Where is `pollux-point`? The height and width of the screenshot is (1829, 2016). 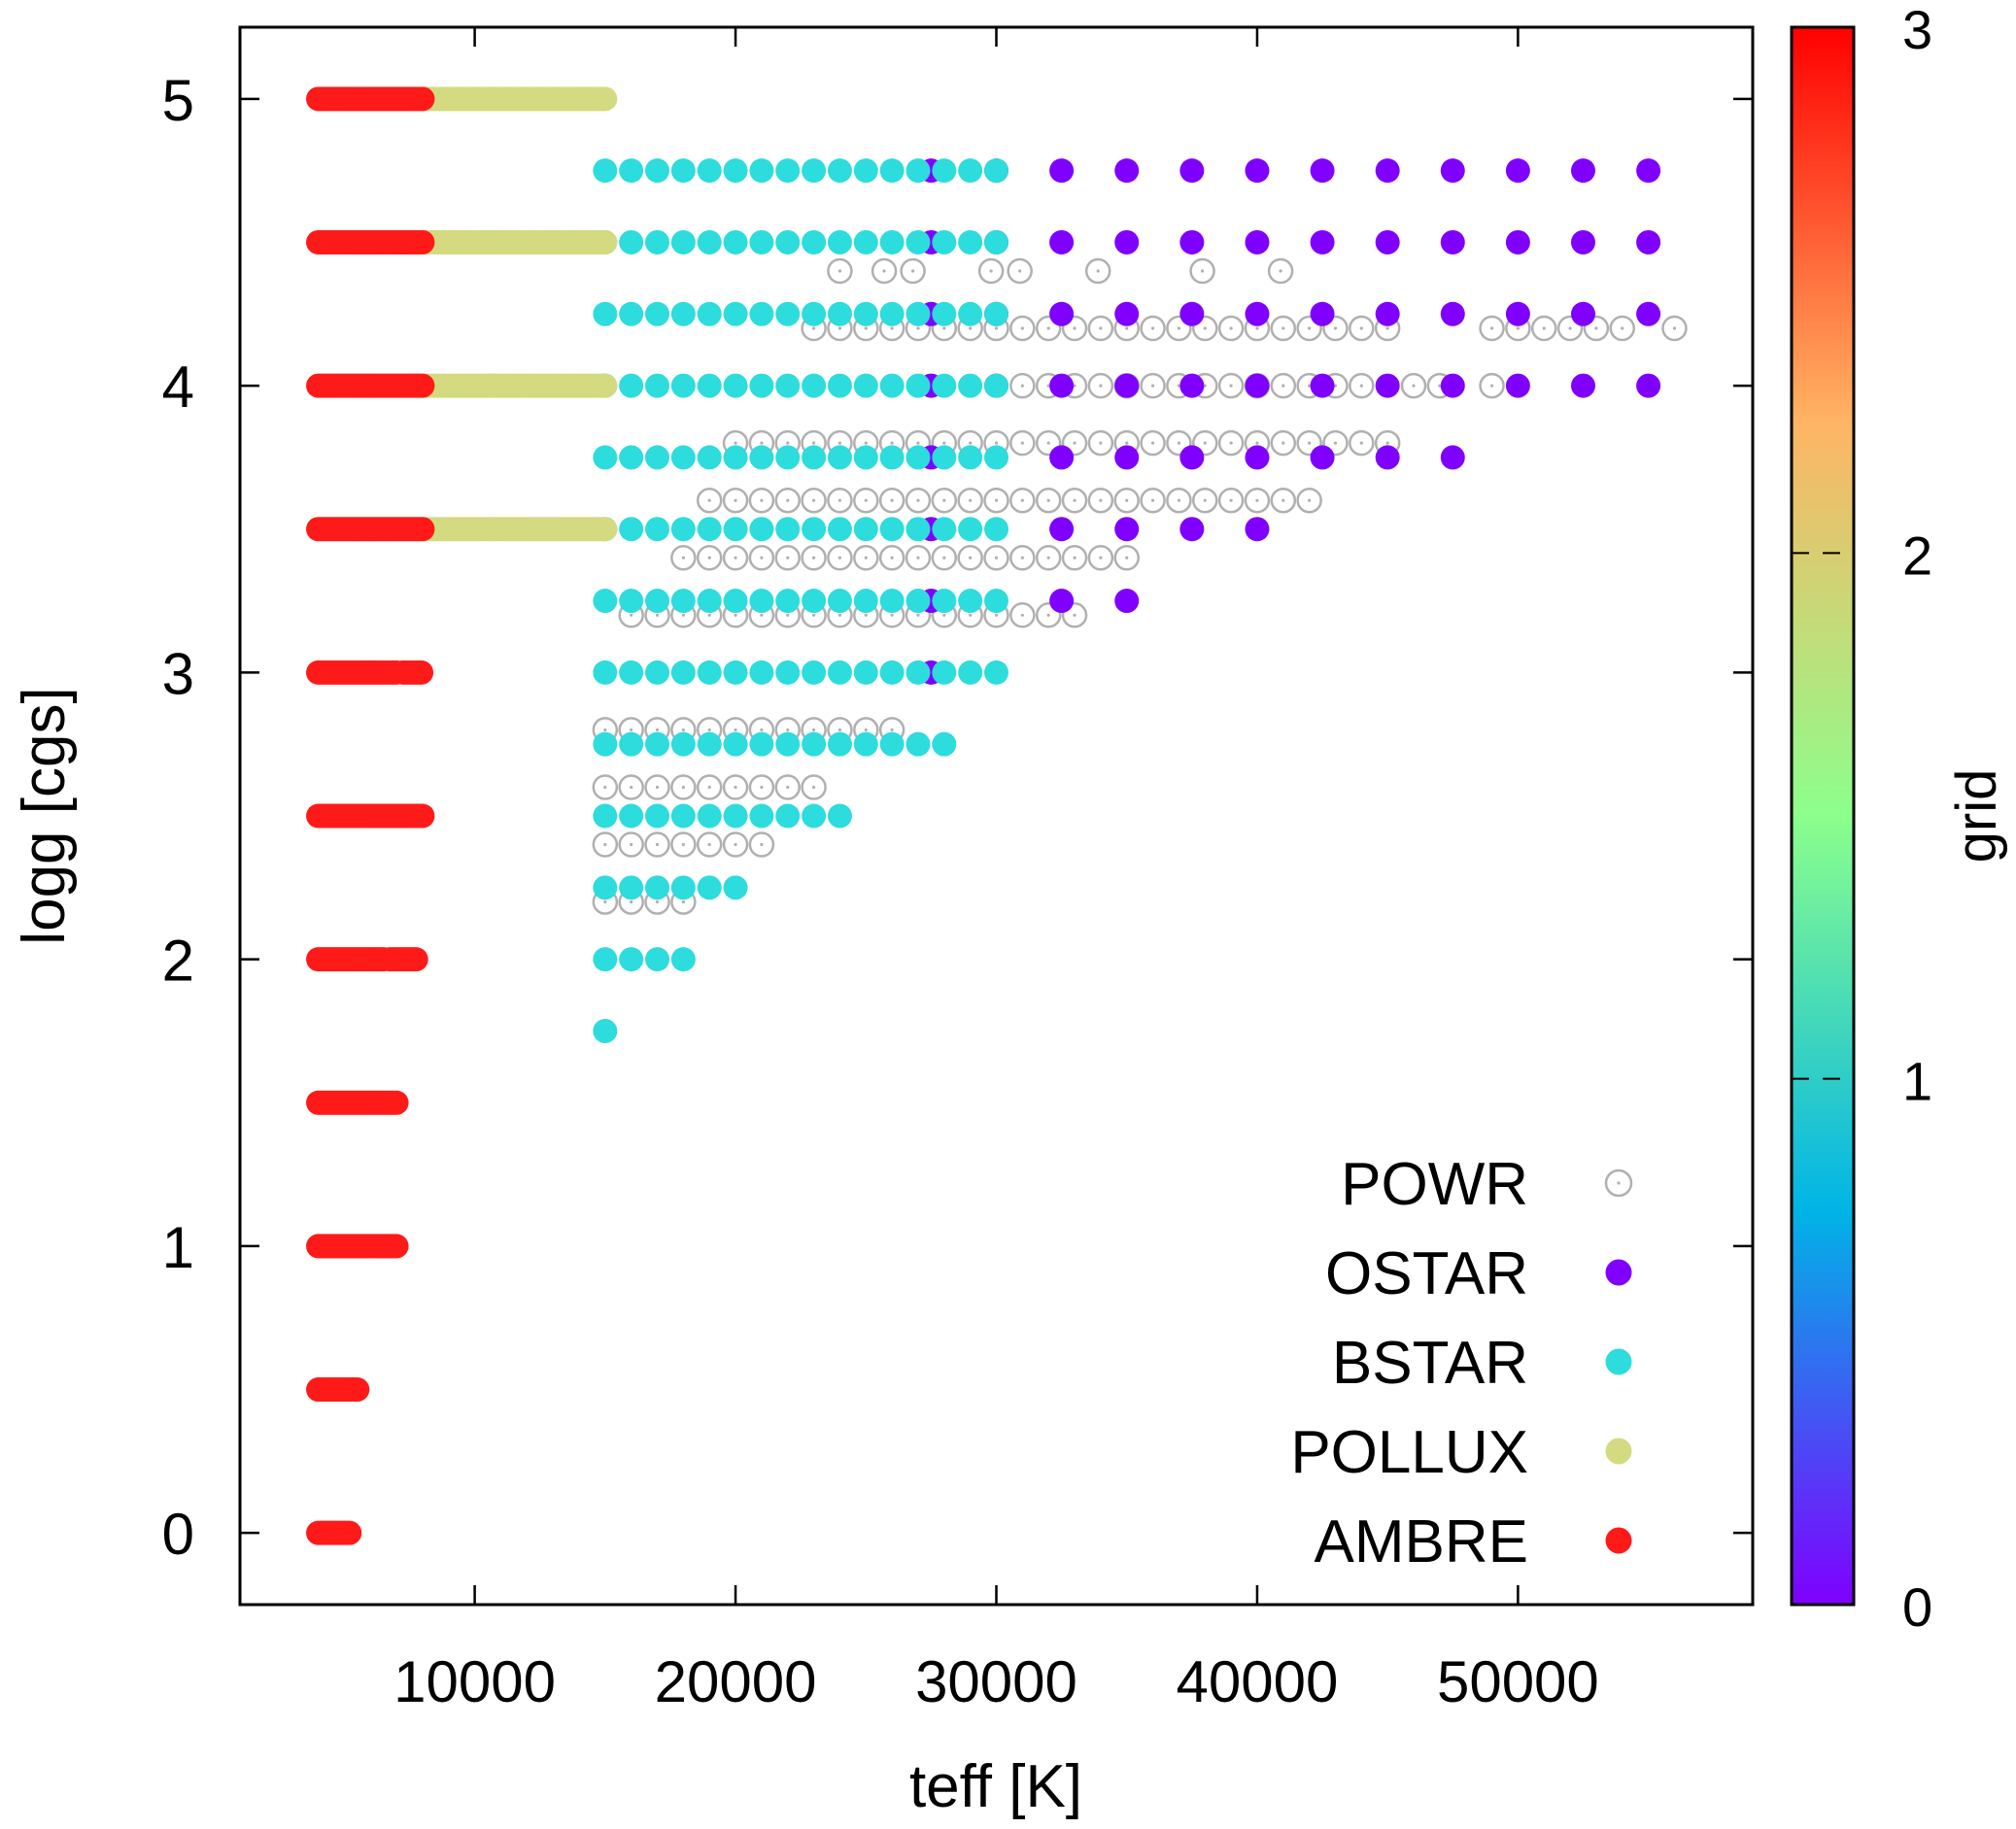 pollux-point is located at coordinates (605, 241).